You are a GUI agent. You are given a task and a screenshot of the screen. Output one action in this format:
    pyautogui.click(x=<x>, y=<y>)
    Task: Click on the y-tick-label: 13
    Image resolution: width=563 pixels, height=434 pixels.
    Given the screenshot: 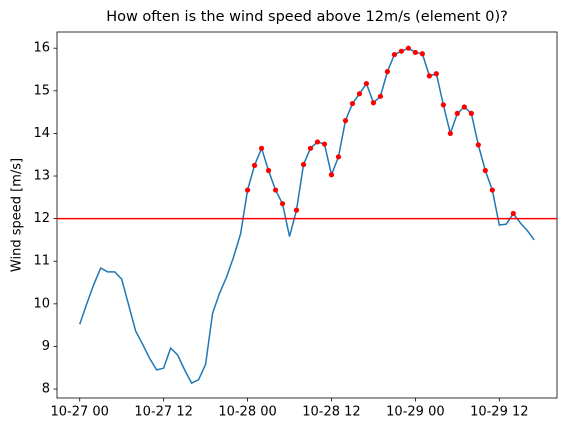 What is the action you would take?
    pyautogui.click(x=41, y=176)
    